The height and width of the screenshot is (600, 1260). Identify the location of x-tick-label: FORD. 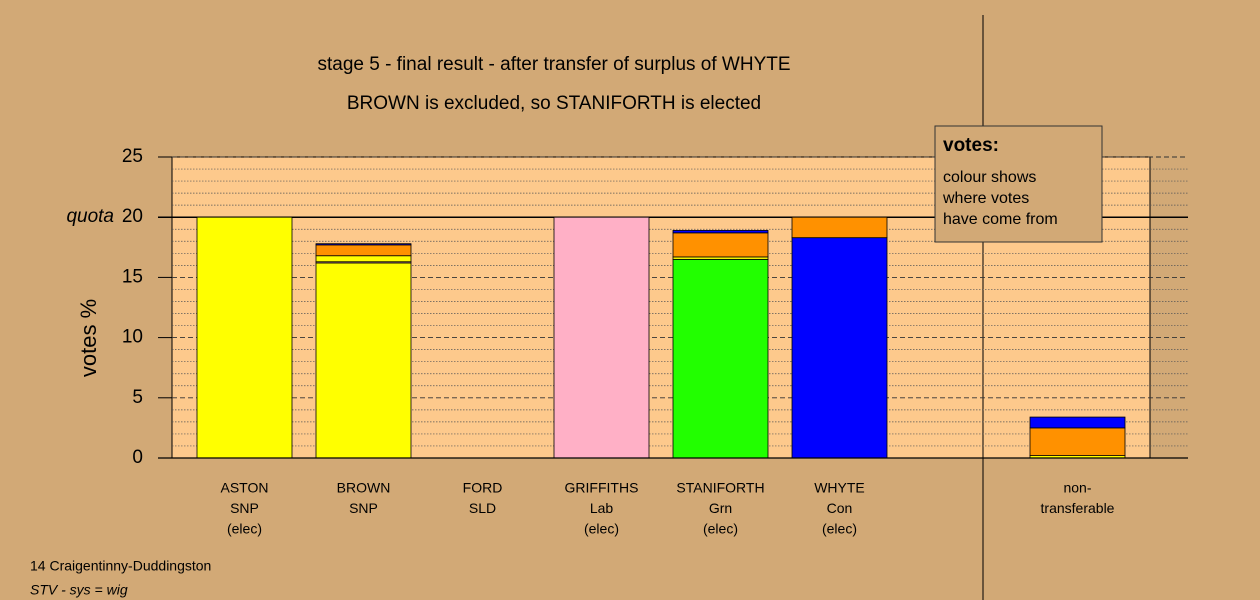
(483, 488).